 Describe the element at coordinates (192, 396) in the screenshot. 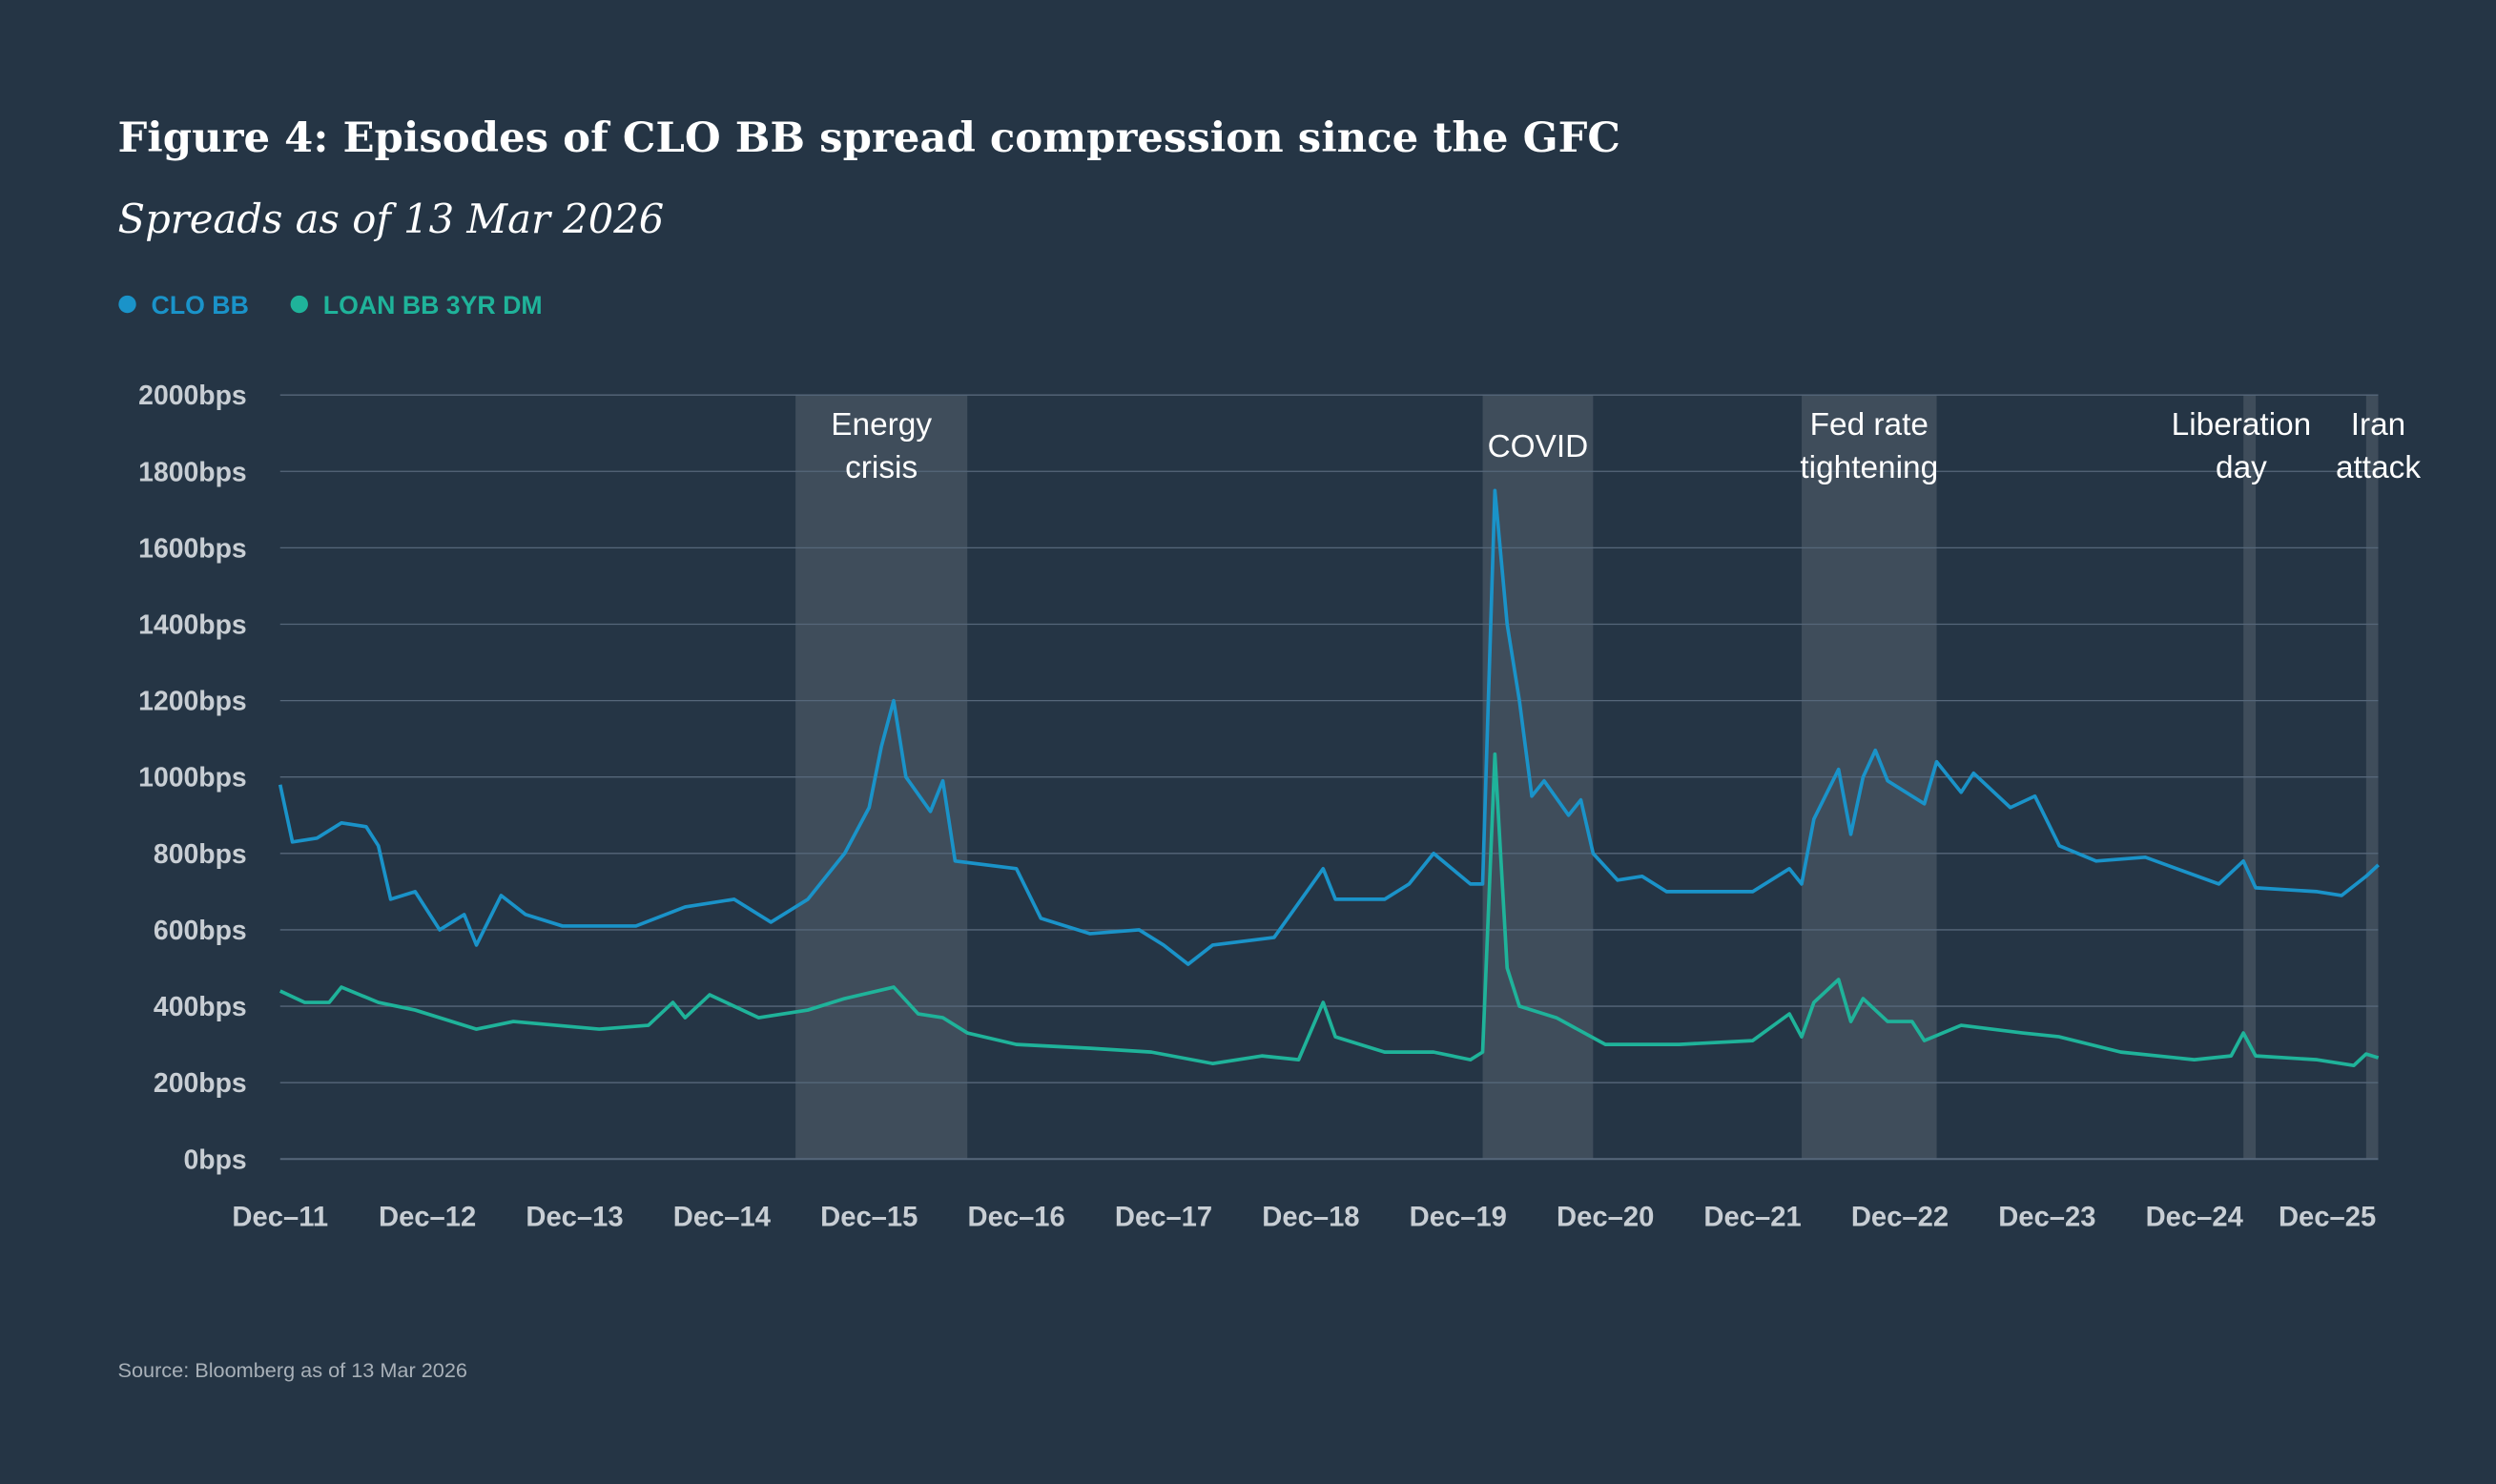

I see `y-tick-label: 2000bps` at that location.